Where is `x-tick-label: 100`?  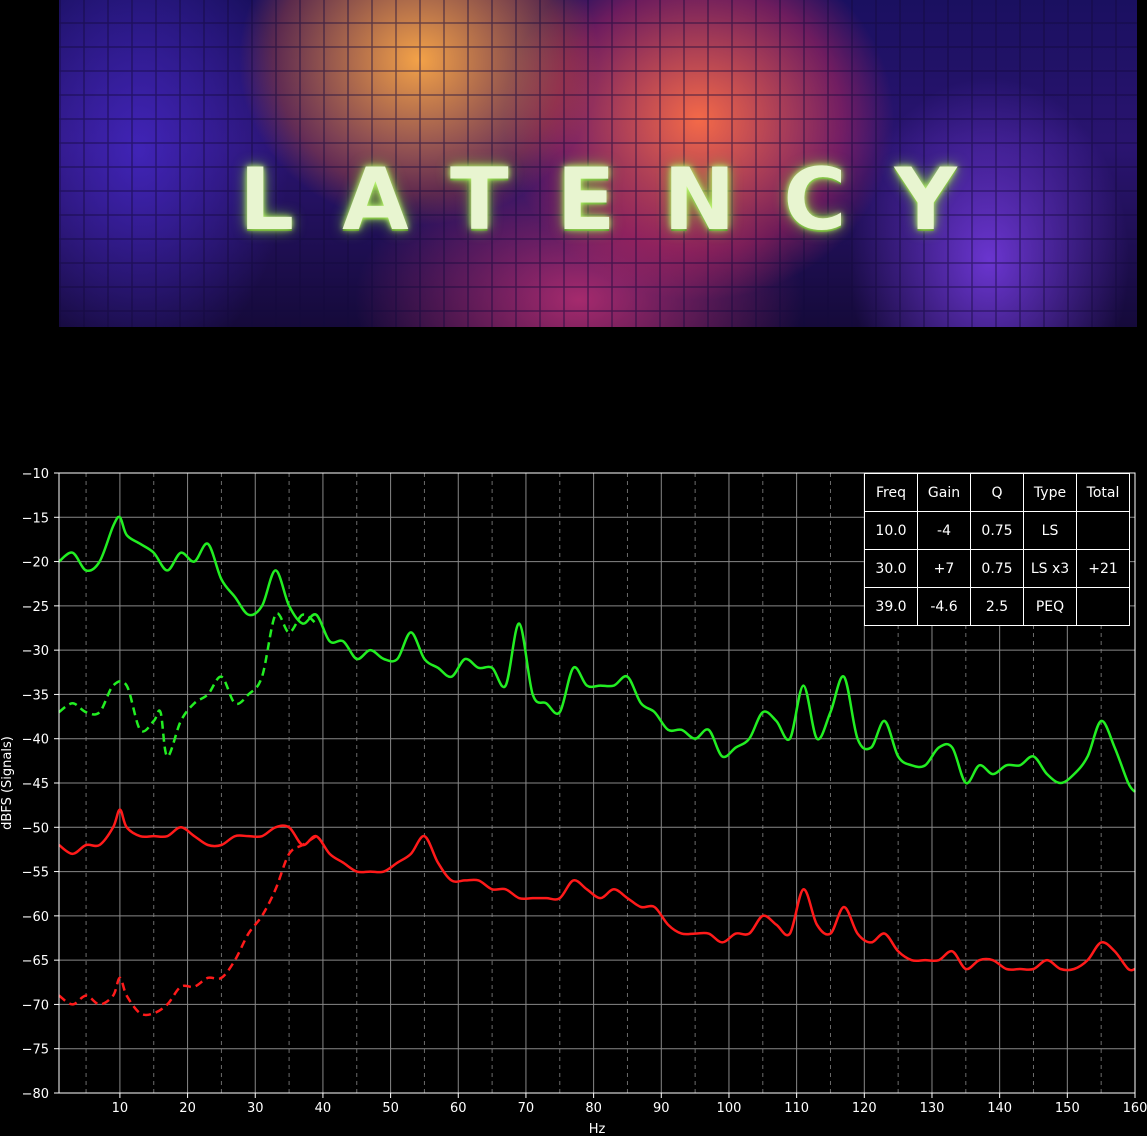
x-tick-label: 100 is located at coordinates (729, 1108).